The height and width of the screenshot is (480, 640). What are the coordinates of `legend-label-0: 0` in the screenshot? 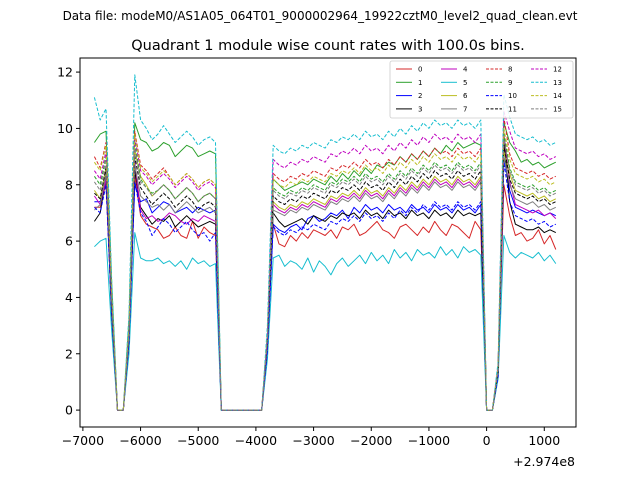 It's located at (420, 70).